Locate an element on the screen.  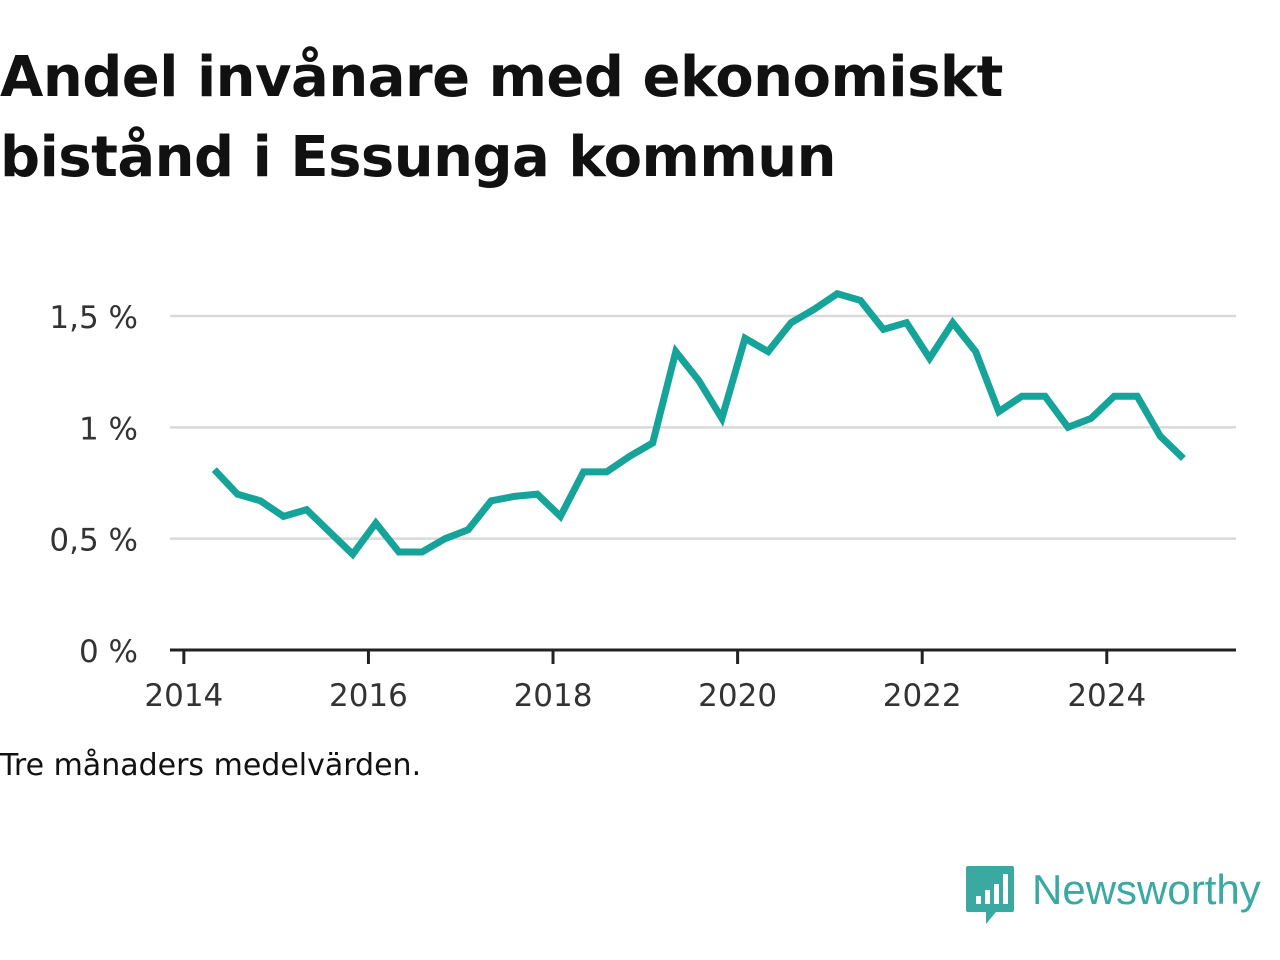
brand-name: Newsworthy is located at coordinates (1146, 889).